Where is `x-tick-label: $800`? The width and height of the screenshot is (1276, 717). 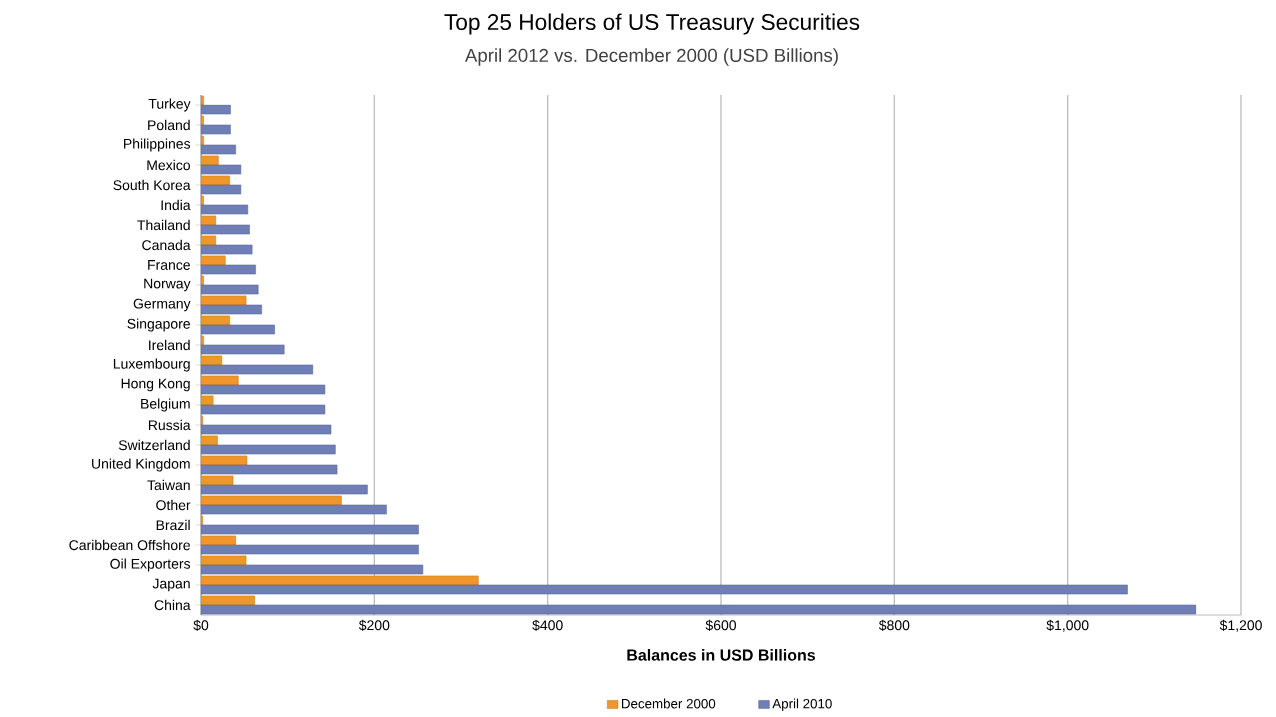
x-tick-label: $800 is located at coordinates (894, 625).